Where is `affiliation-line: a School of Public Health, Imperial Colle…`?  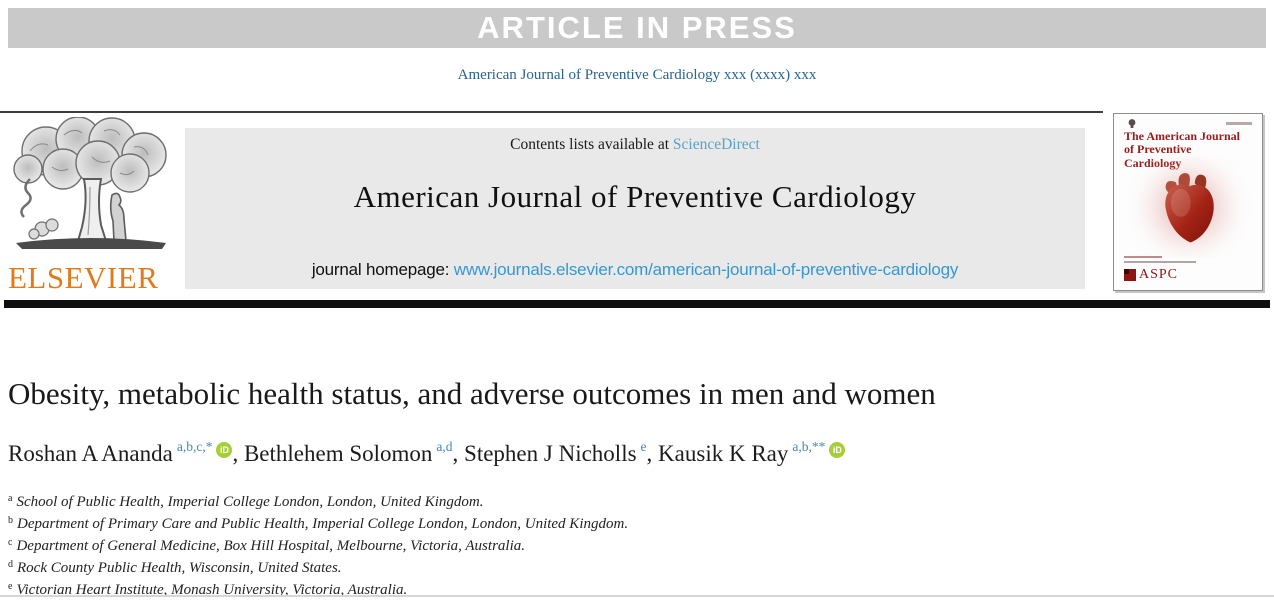 affiliation-line: a School of Public Health, Imperial Colle… is located at coordinates (508, 503).